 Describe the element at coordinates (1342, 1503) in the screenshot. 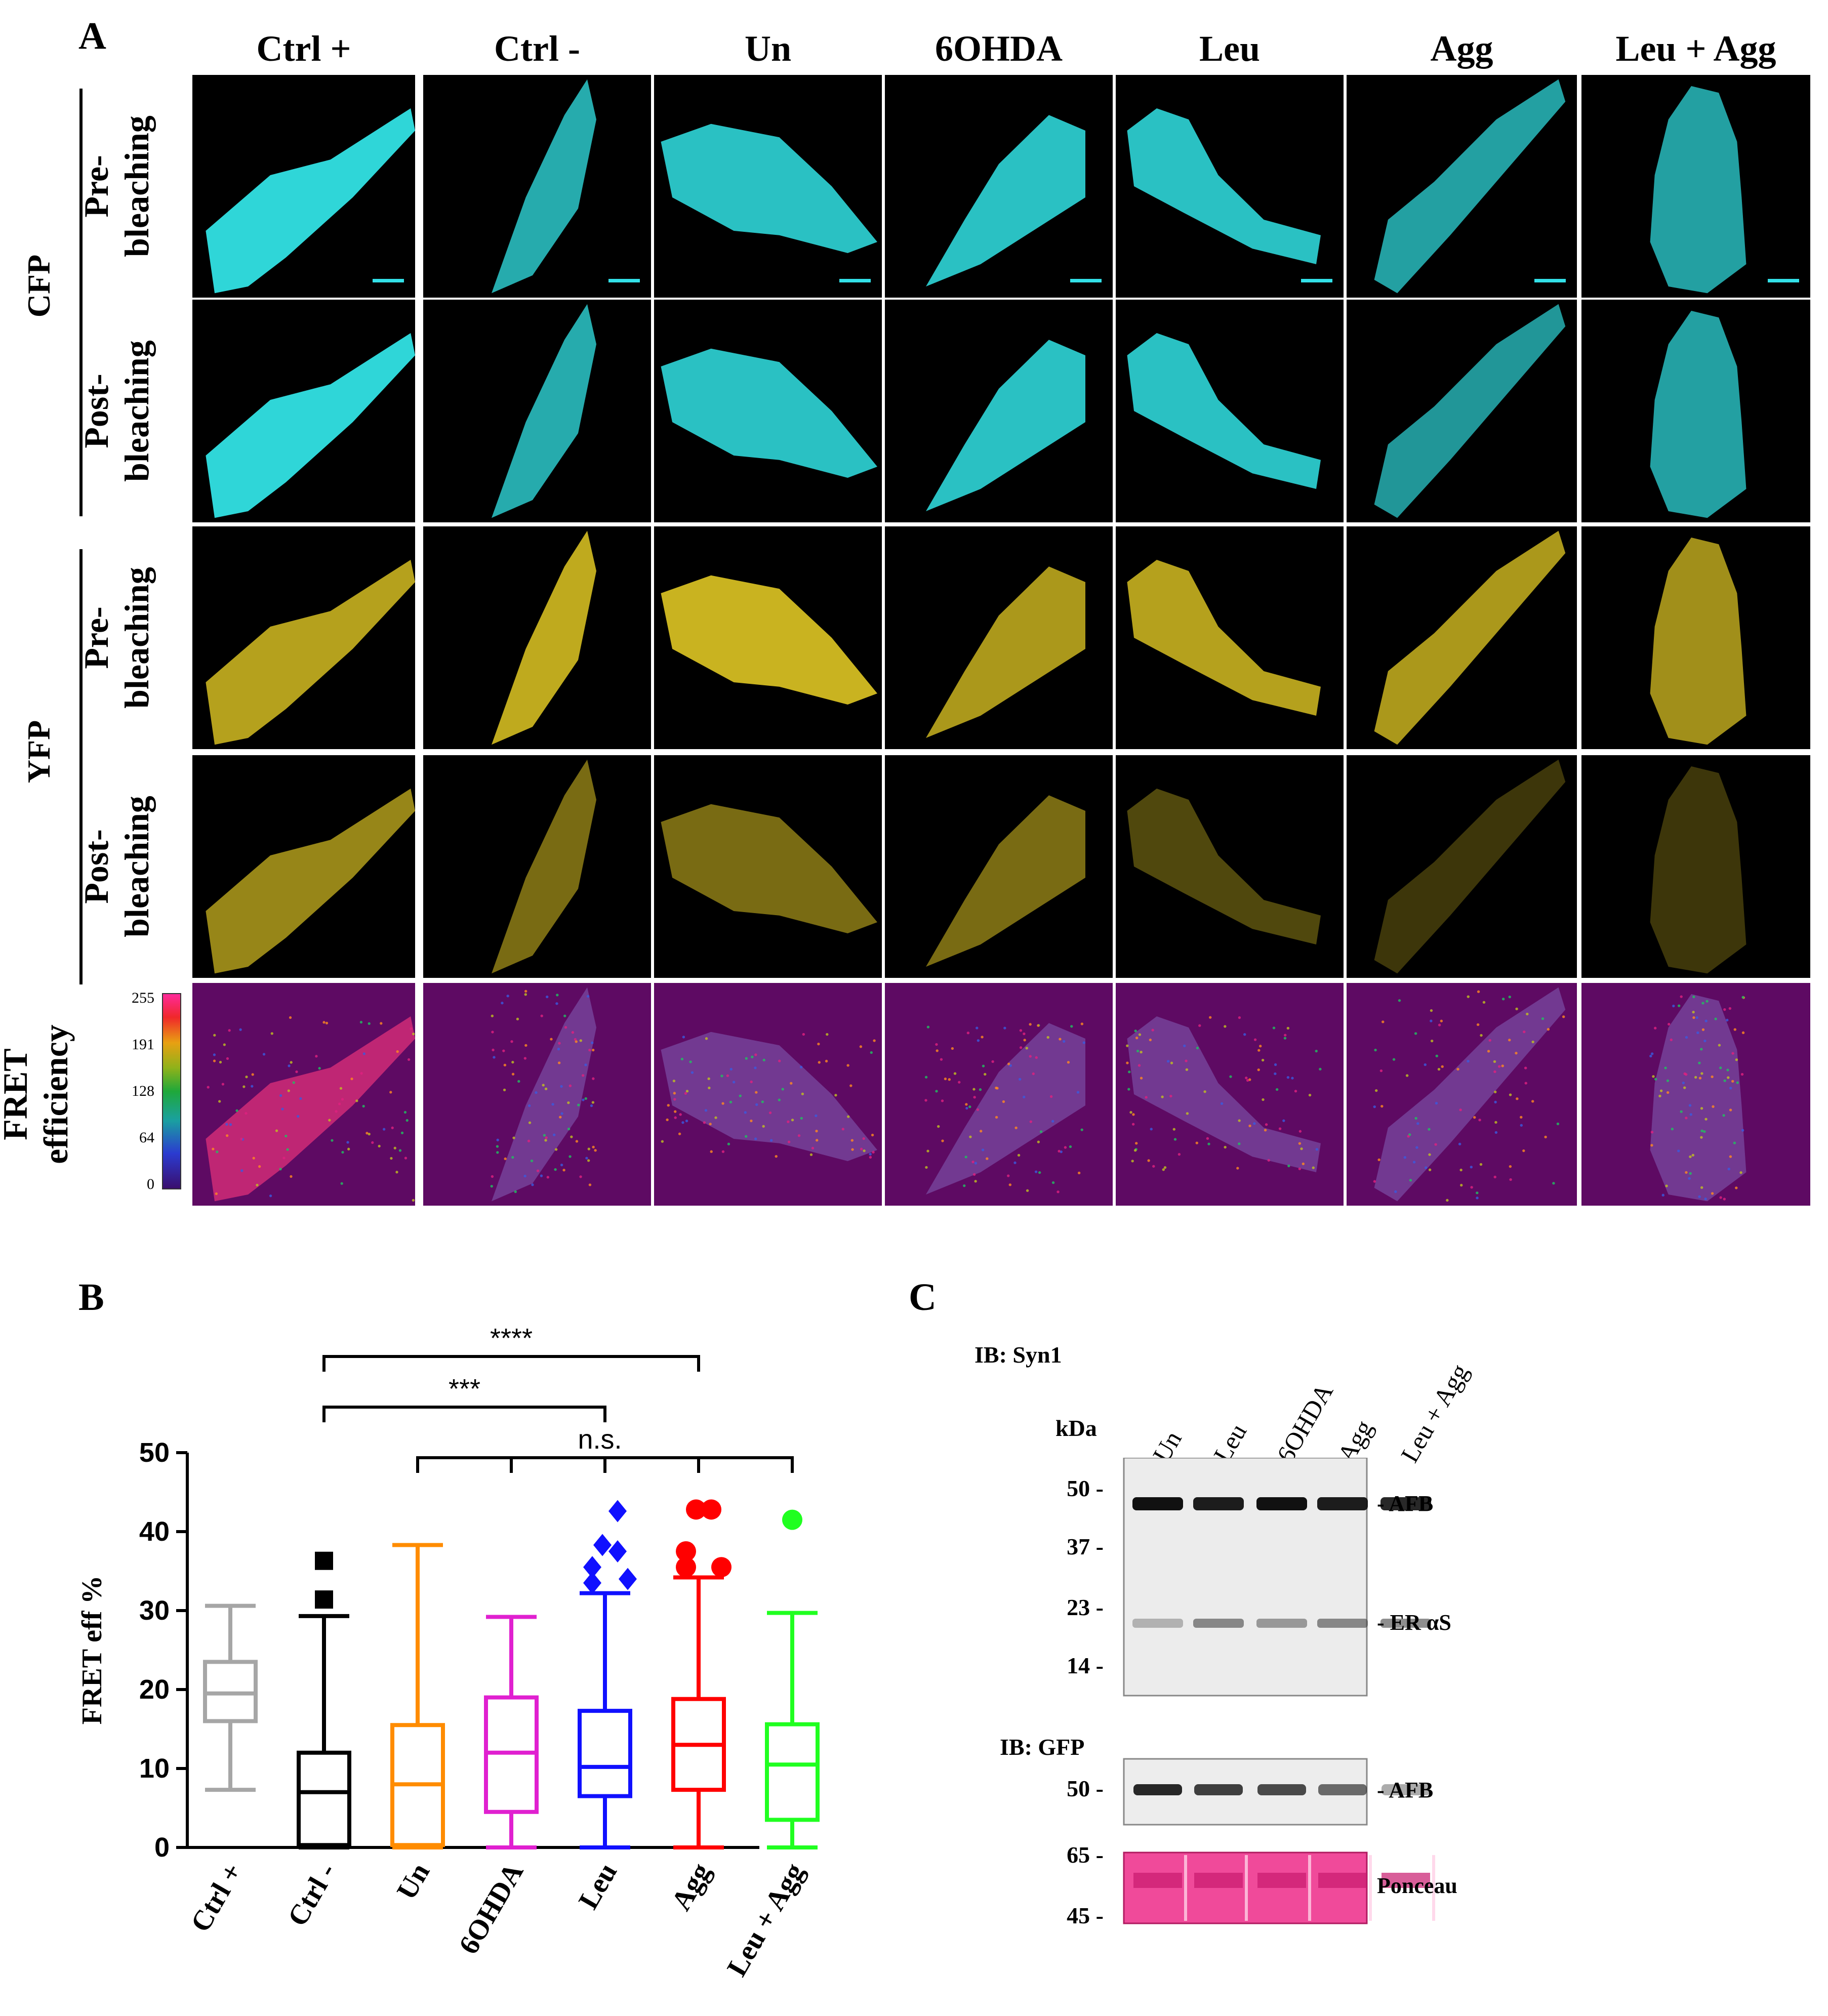

I see `band-afb` at that location.